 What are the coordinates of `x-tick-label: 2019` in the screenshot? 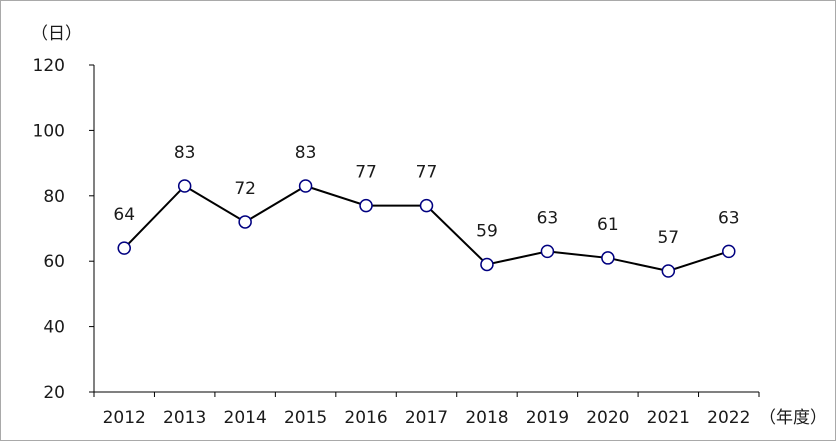 It's located at (547, 418).